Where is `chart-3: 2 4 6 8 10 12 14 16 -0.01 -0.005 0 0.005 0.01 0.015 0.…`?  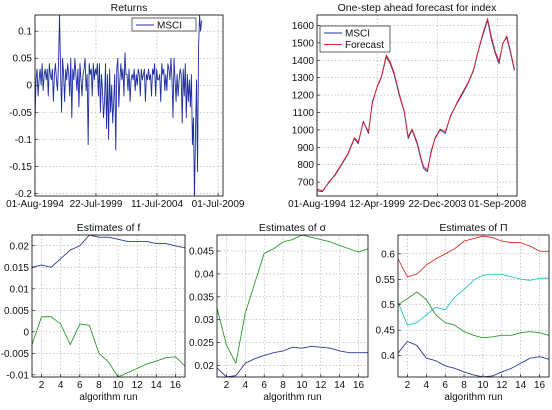 chart-3: 2 4 6 8 10 12 14 16 -0.01 -0.005 0 0.005 0.01 0.015 0.… is located at coordinates (93, 312).